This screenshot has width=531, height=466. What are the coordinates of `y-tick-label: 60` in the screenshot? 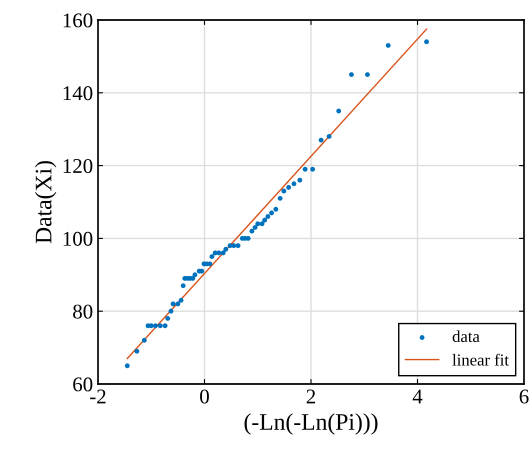 It's located at (82, 384).